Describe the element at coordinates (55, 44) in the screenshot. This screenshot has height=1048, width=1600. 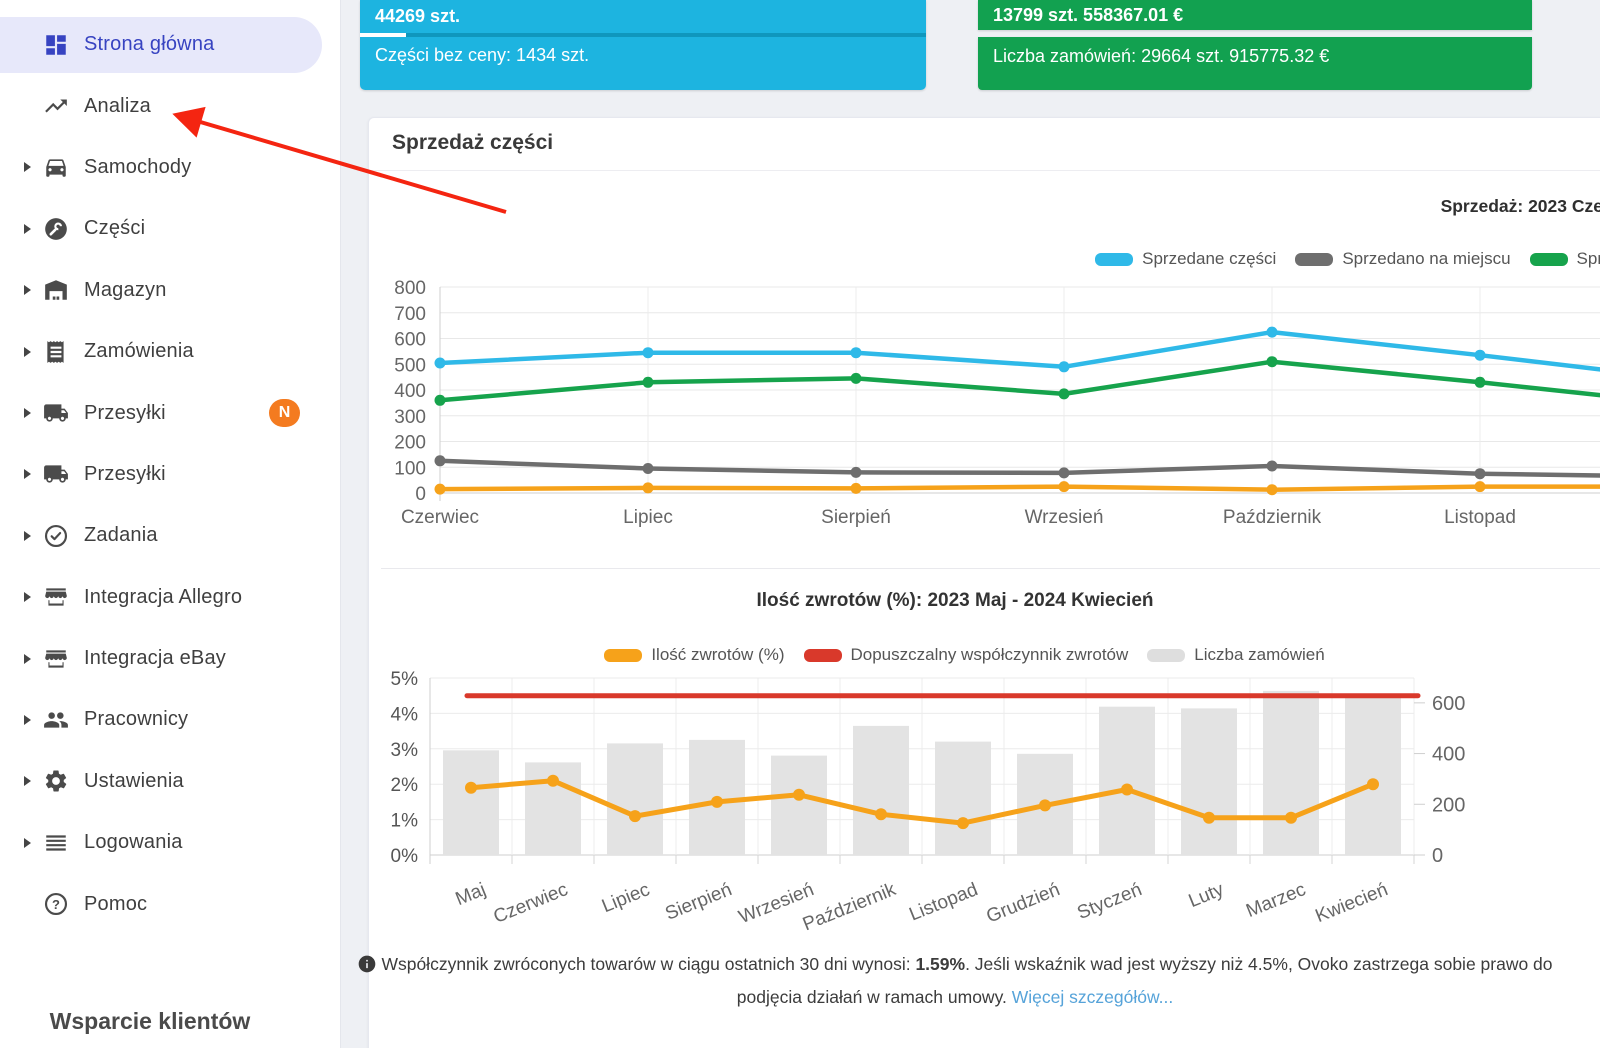
I see `dashboard-icon` at that location.